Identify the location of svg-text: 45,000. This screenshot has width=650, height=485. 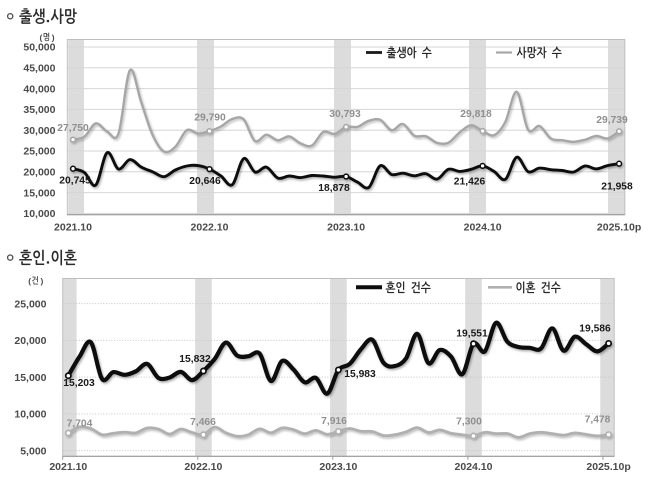
(39, 69).